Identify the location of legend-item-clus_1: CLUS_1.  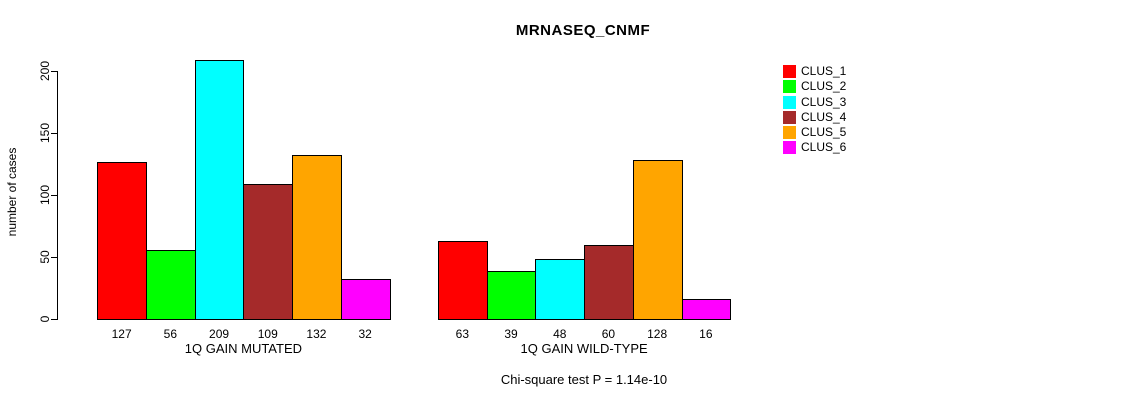
(814, 71).